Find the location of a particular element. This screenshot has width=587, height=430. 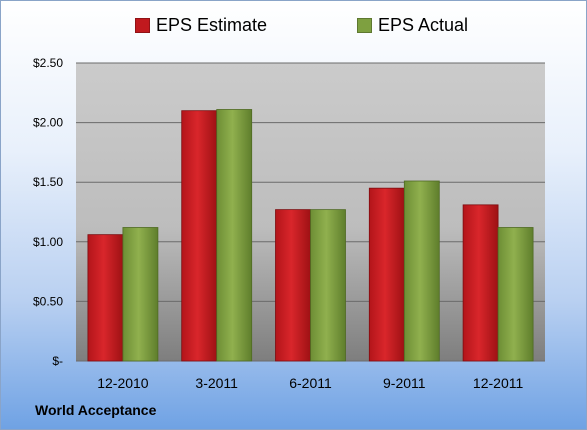

x-tick-label: 12-2010 is located at coordinates (123, 383).